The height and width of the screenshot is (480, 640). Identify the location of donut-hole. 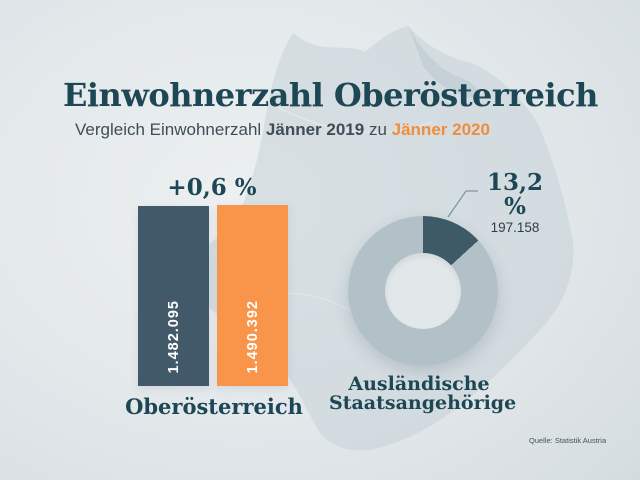
(423, 291).